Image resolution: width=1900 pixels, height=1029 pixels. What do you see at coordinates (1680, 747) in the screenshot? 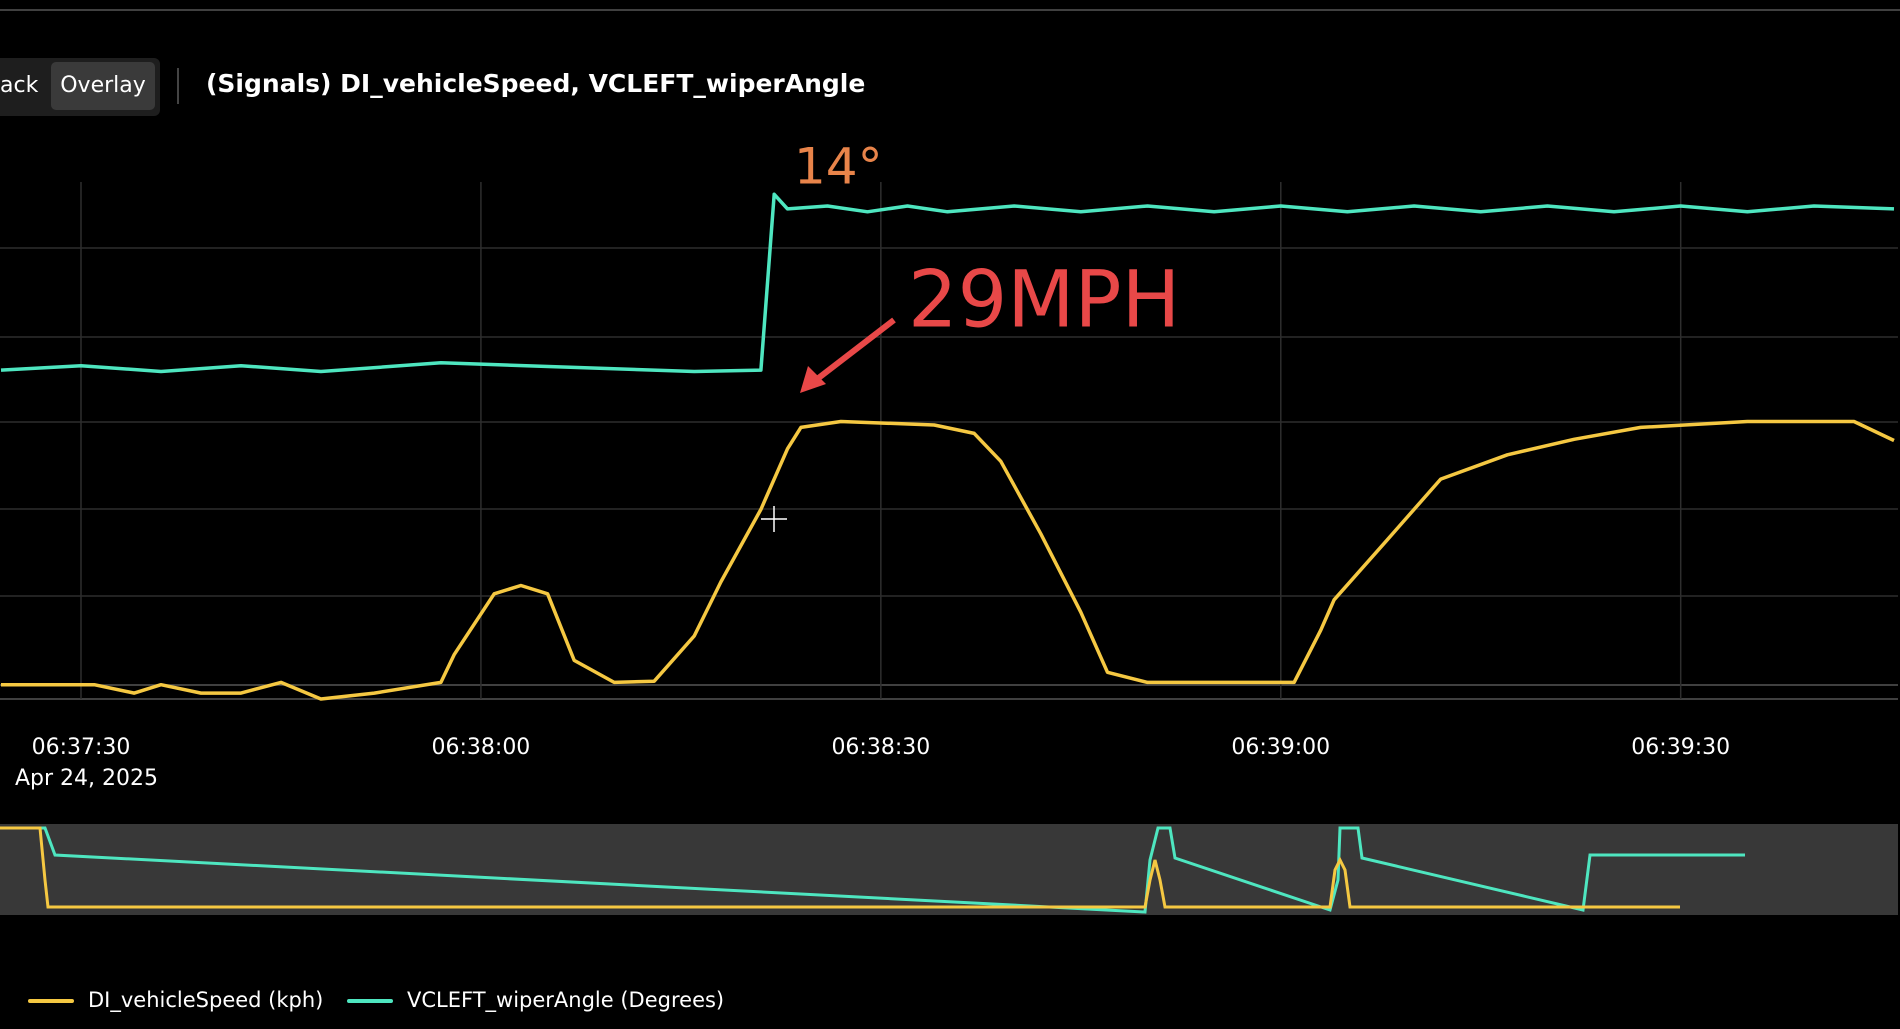
I see `x-tick-label: 06:39:30` at bounding box center [1680, 747].